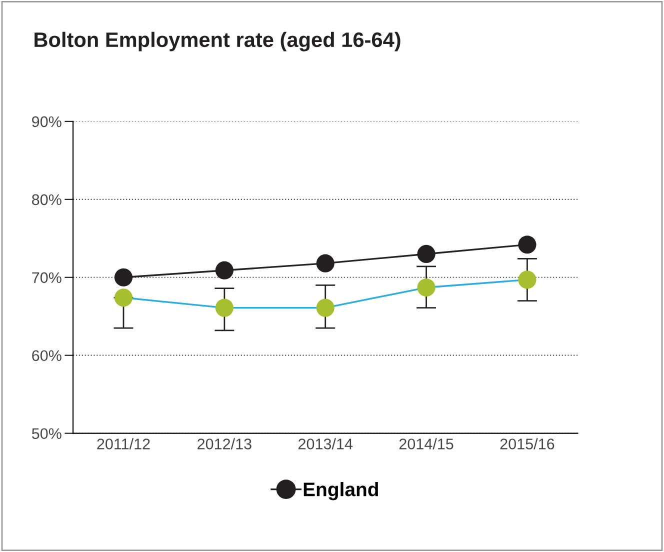  I want to click on legend-label: England, so click(341, 491).